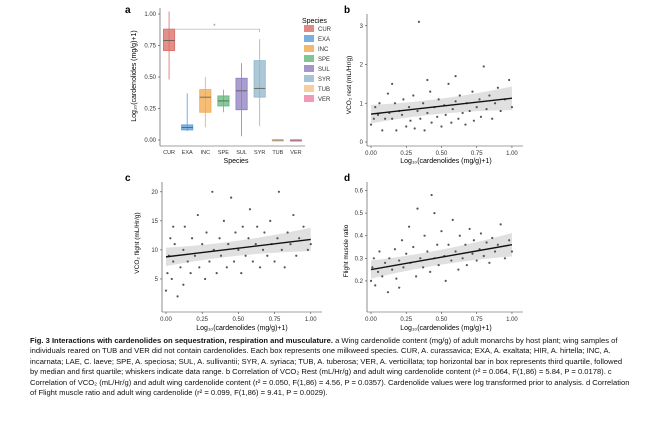 Image resolution: width=650 pixels, height=428 pixels. Describe the element at coordinates (324, 90) in the screenshot. I see `panel-a-legend-label: TUB` at that location.